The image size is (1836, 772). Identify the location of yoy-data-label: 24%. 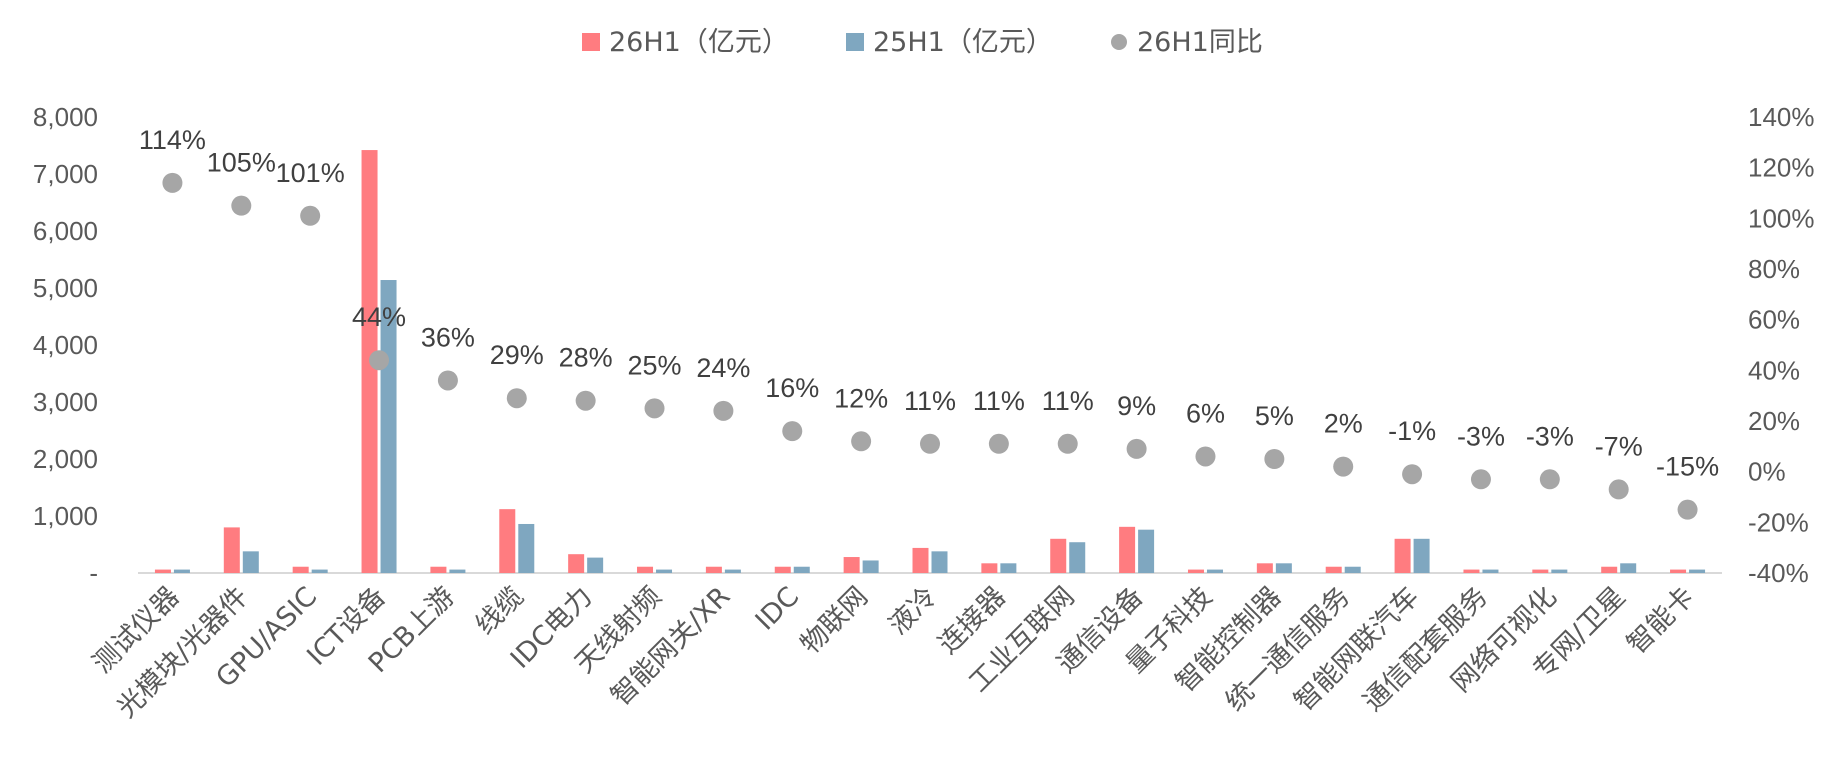
(723, 368).